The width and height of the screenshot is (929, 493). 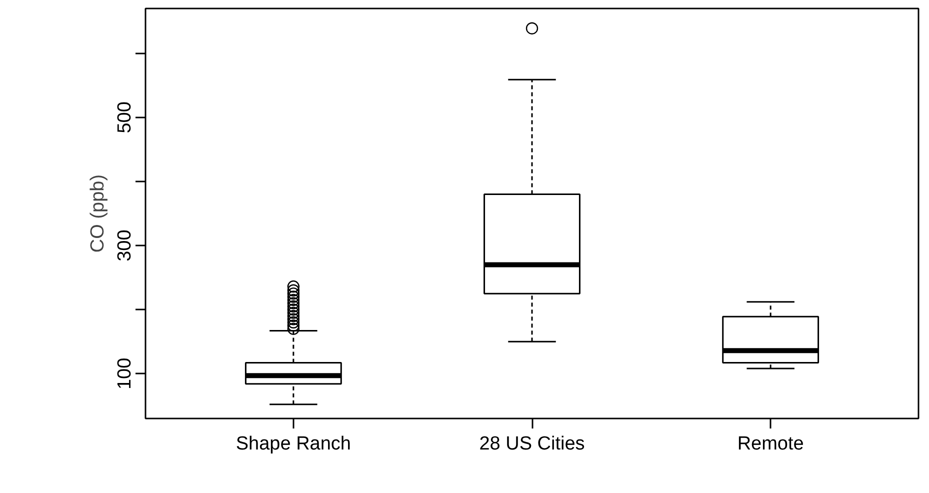 I want to click on y-tick-label: 500, so click(x=125, y=118).